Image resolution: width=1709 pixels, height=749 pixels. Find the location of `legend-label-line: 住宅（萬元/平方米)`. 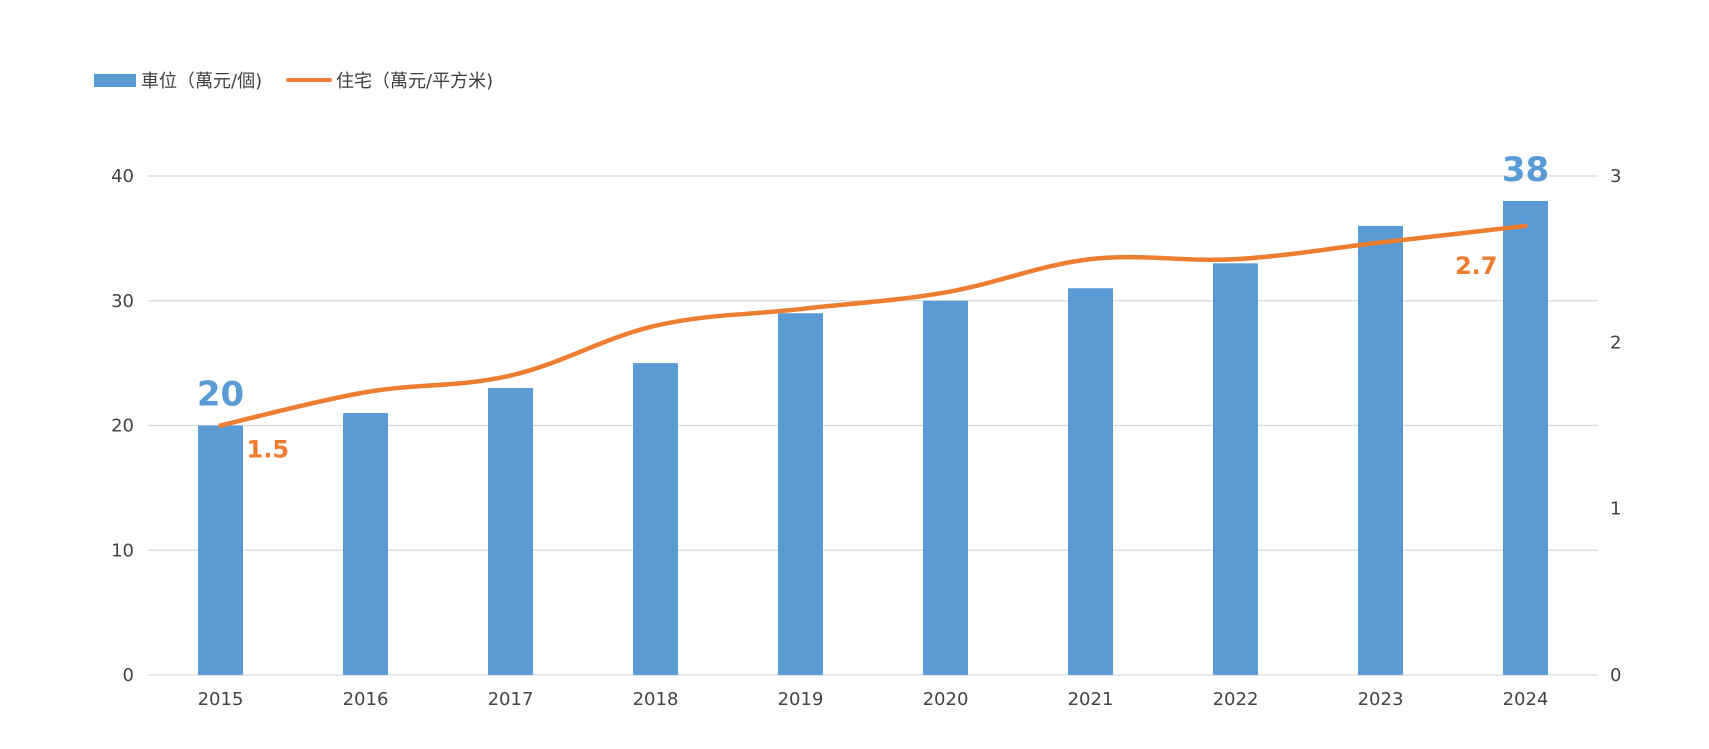

legend-label-line: 住宅（萬元/平方米) is located at coordinates (414, 81).